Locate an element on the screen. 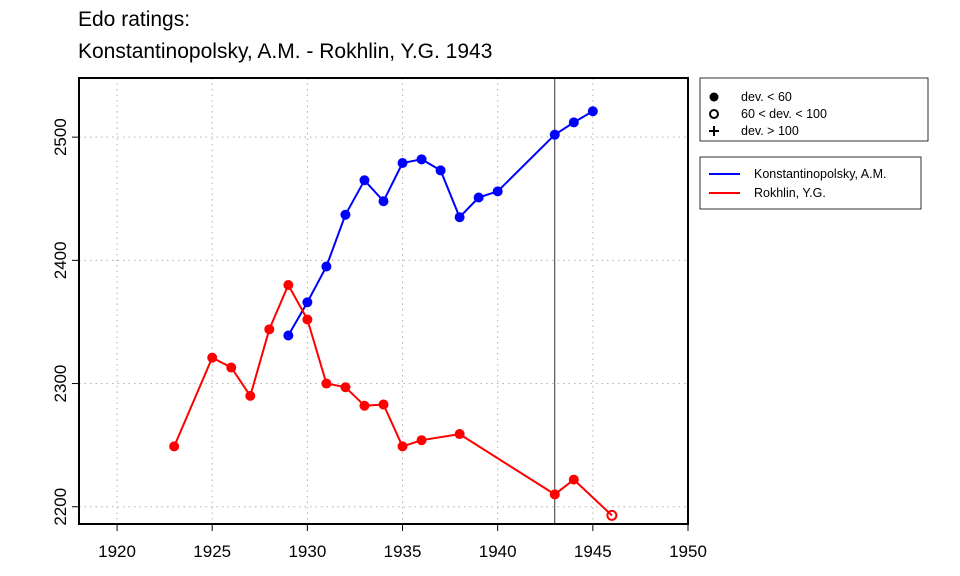 Image resolution: width=960 pixels, height=576 pixels. legend-filled-circle-icon is located at coordinates (714, 97).